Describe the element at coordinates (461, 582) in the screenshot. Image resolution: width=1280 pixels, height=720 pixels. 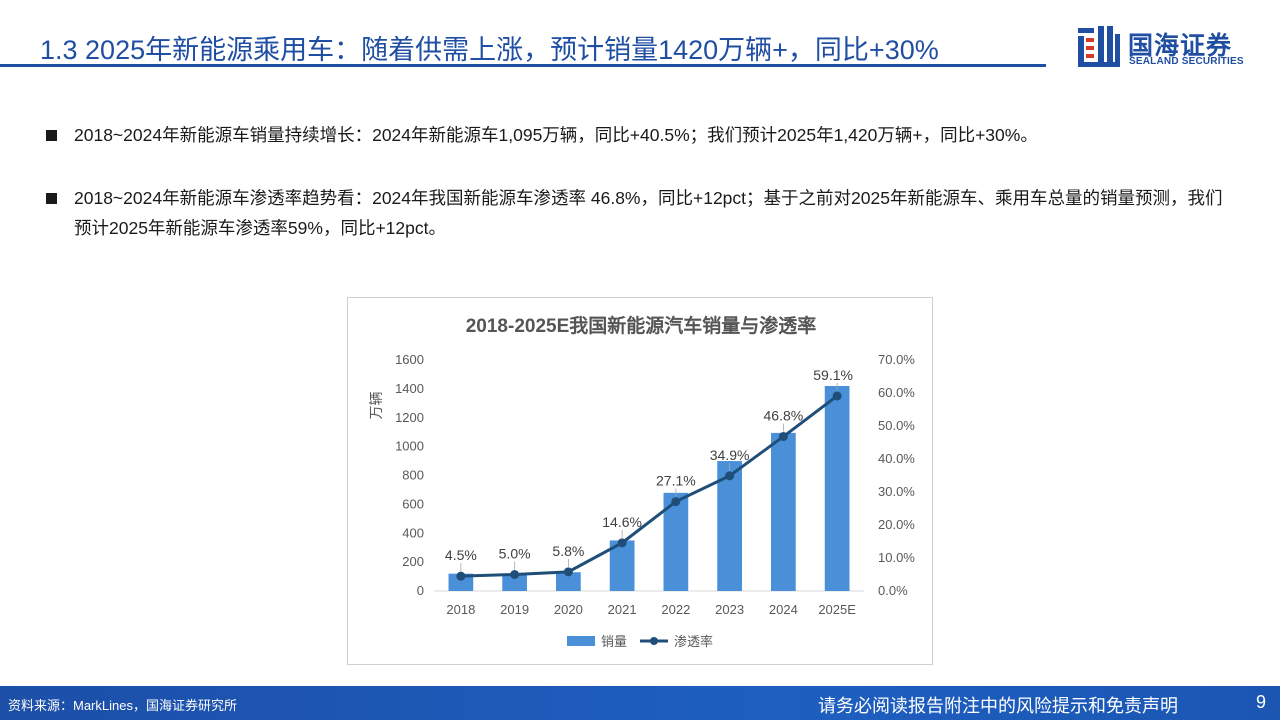
I see `bar-2018` at that location.